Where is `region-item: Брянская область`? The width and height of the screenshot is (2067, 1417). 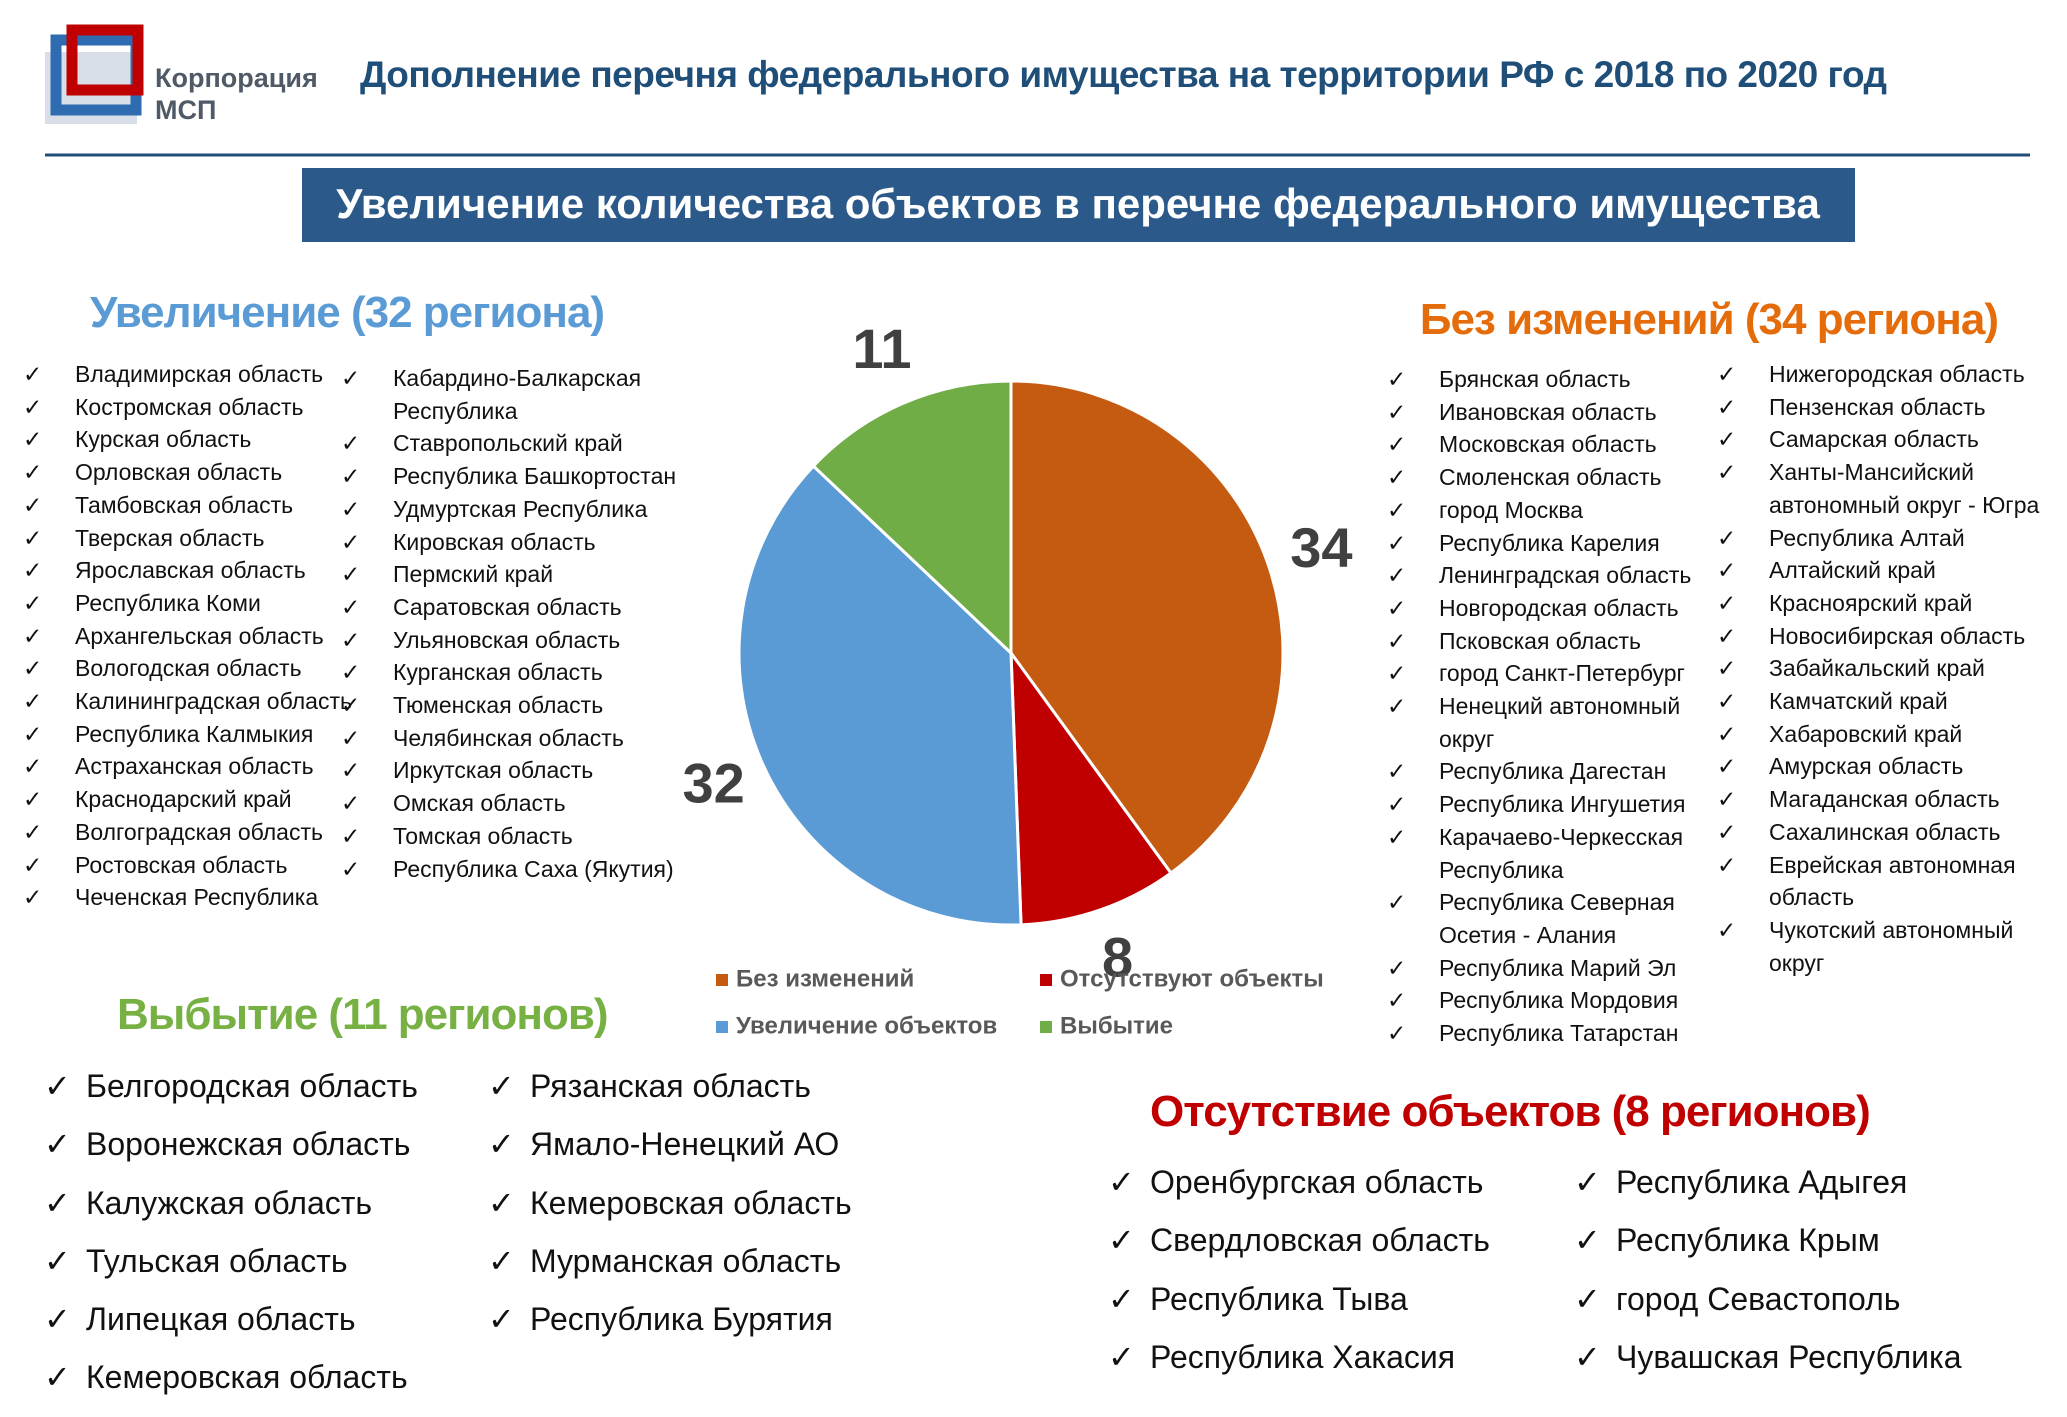
region-item: Брянская область is located at coordinates (1558, 379).